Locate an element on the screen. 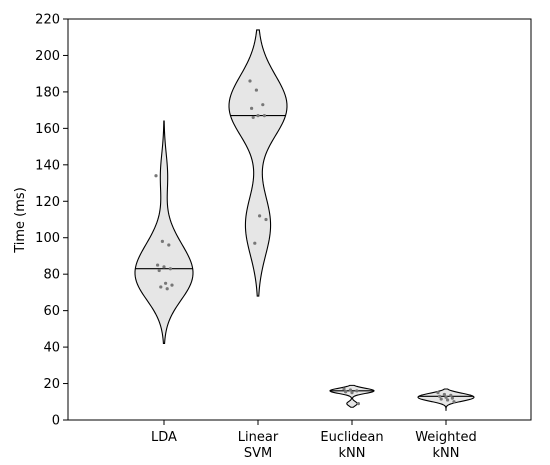 The height and width of the screenshot is (465, 550). x-tick-label: Euclidean is located at coordinates (351, 437).